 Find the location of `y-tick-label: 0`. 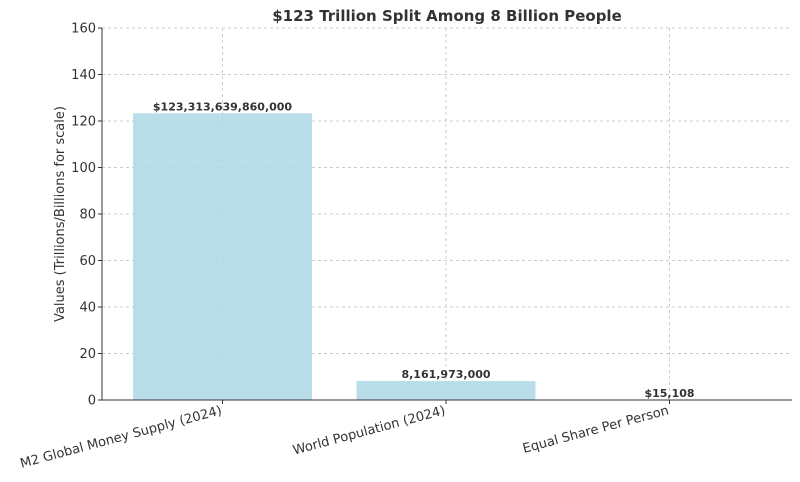

y-tick-label: 0 is located at coordinates (92, 401).